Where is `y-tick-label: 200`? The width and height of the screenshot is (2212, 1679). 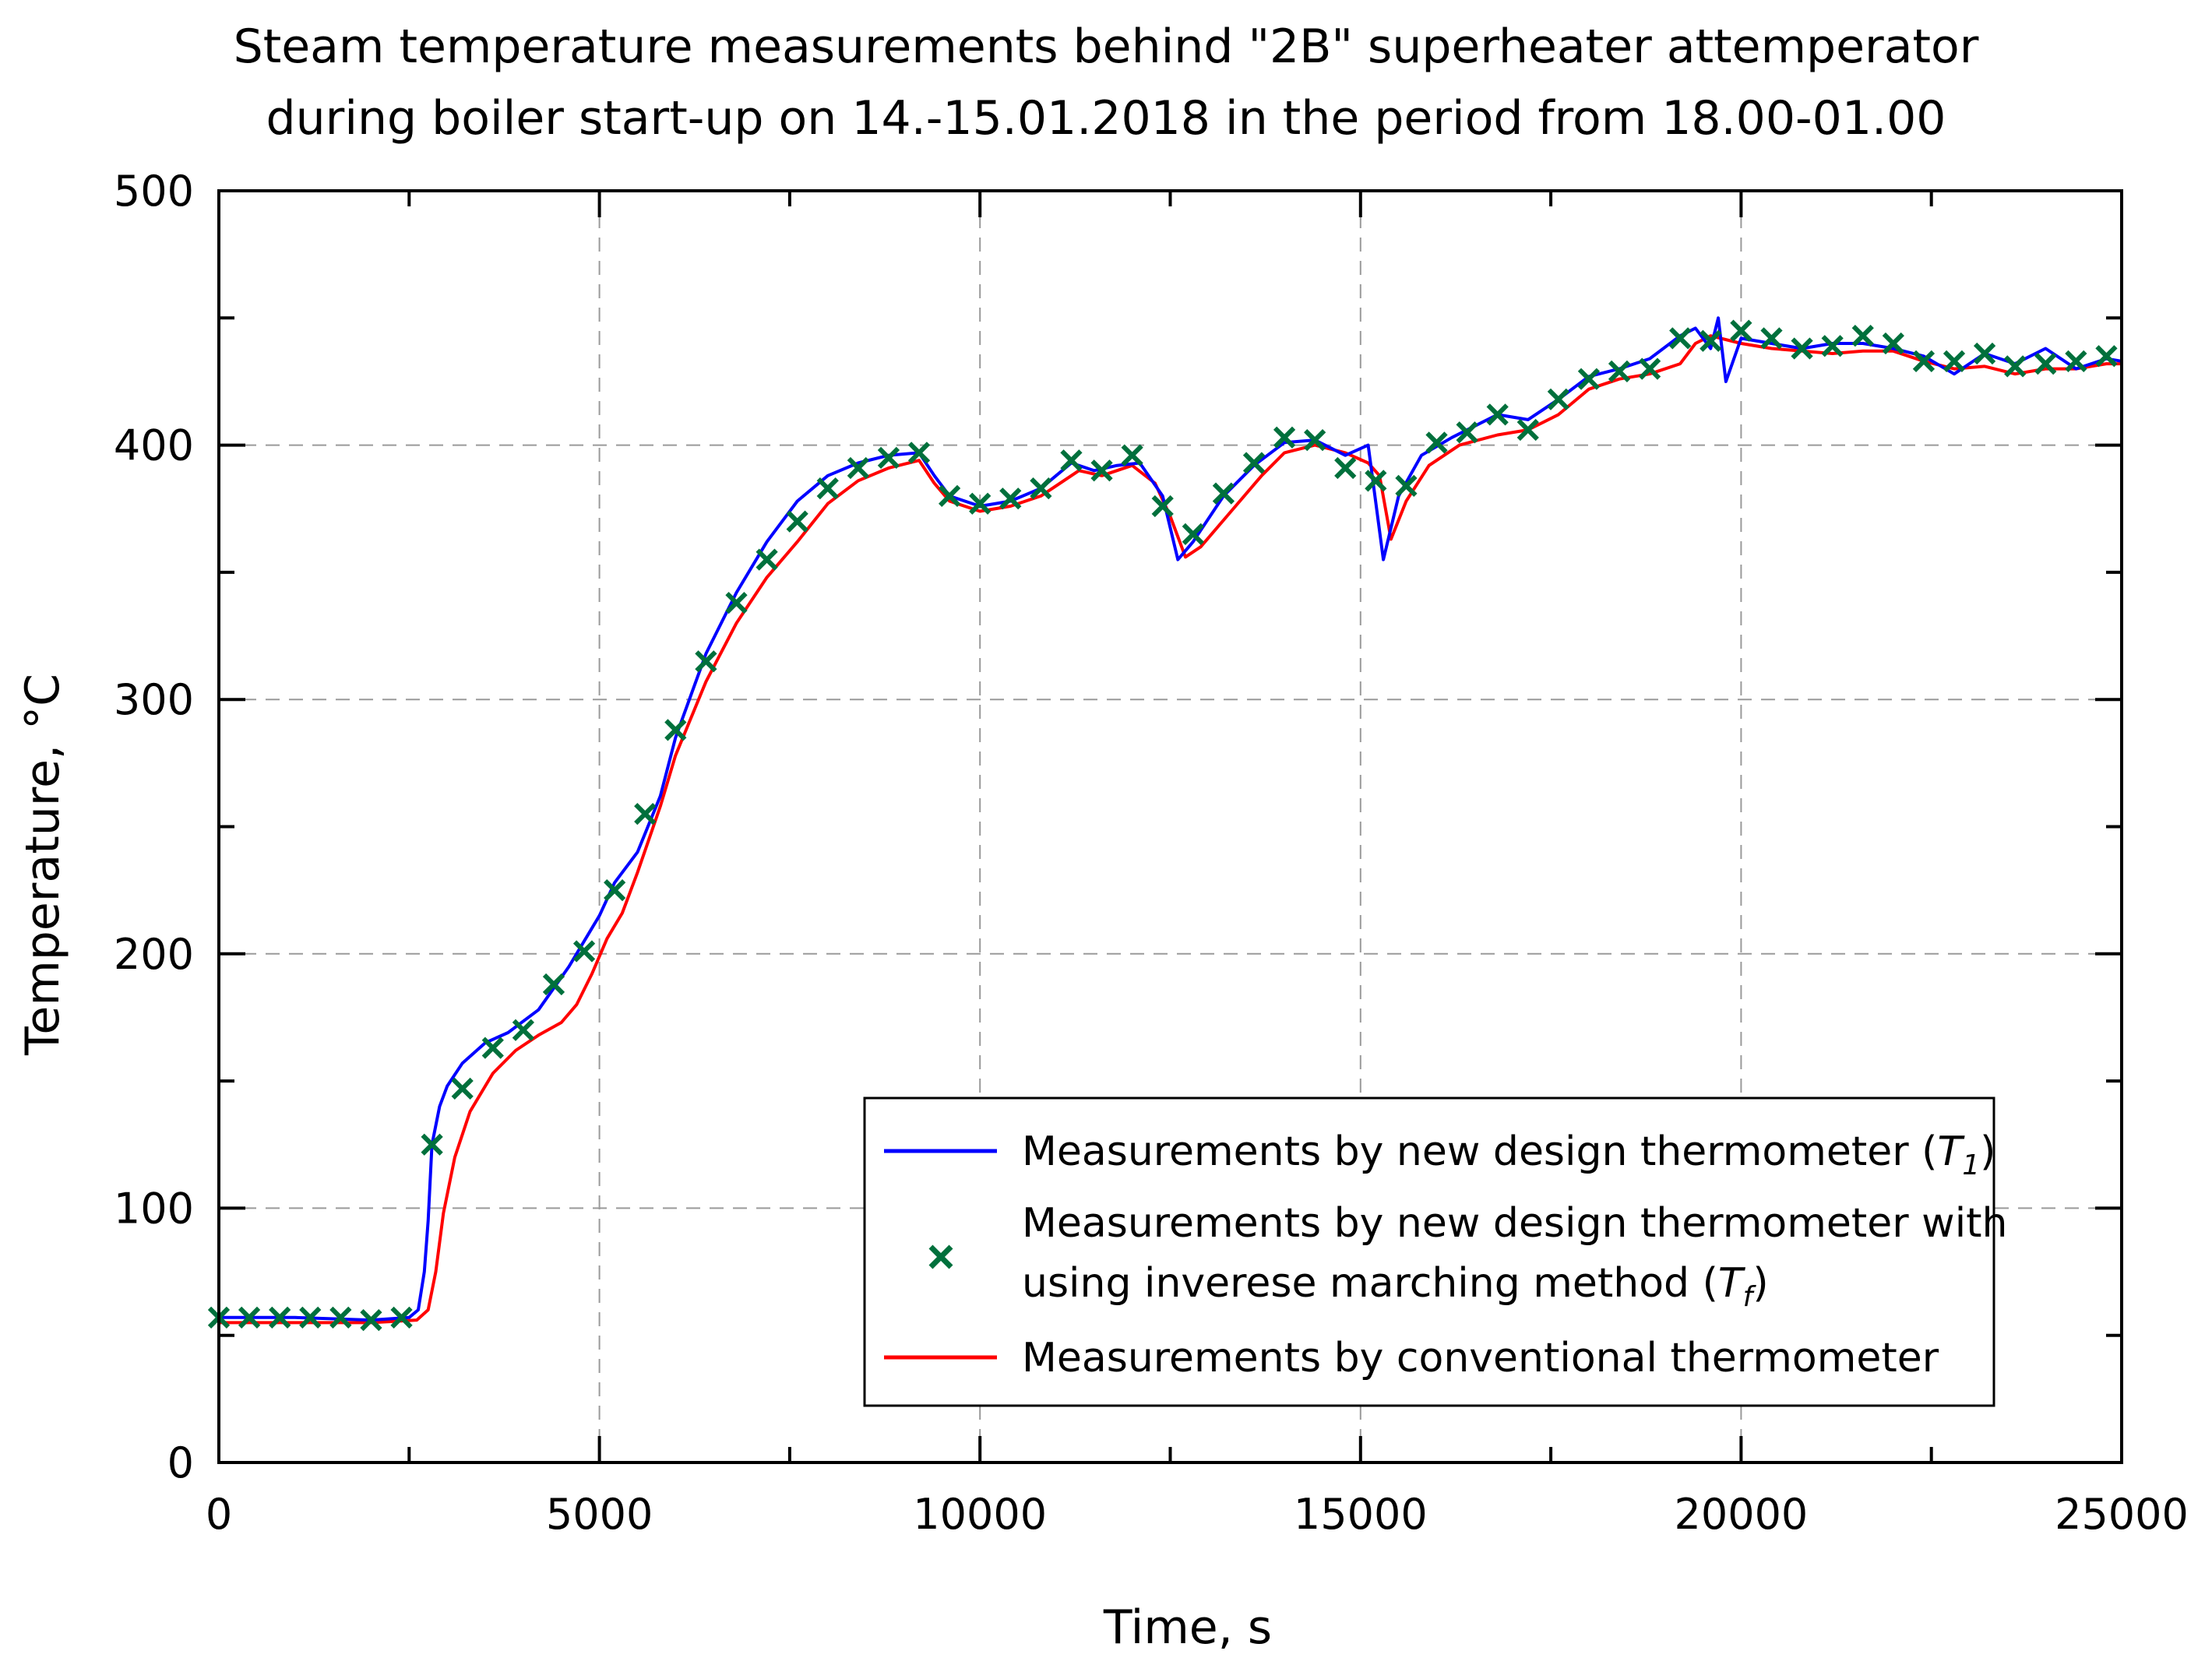
y-tick-label: 200 is located at coordinates (154, 954).